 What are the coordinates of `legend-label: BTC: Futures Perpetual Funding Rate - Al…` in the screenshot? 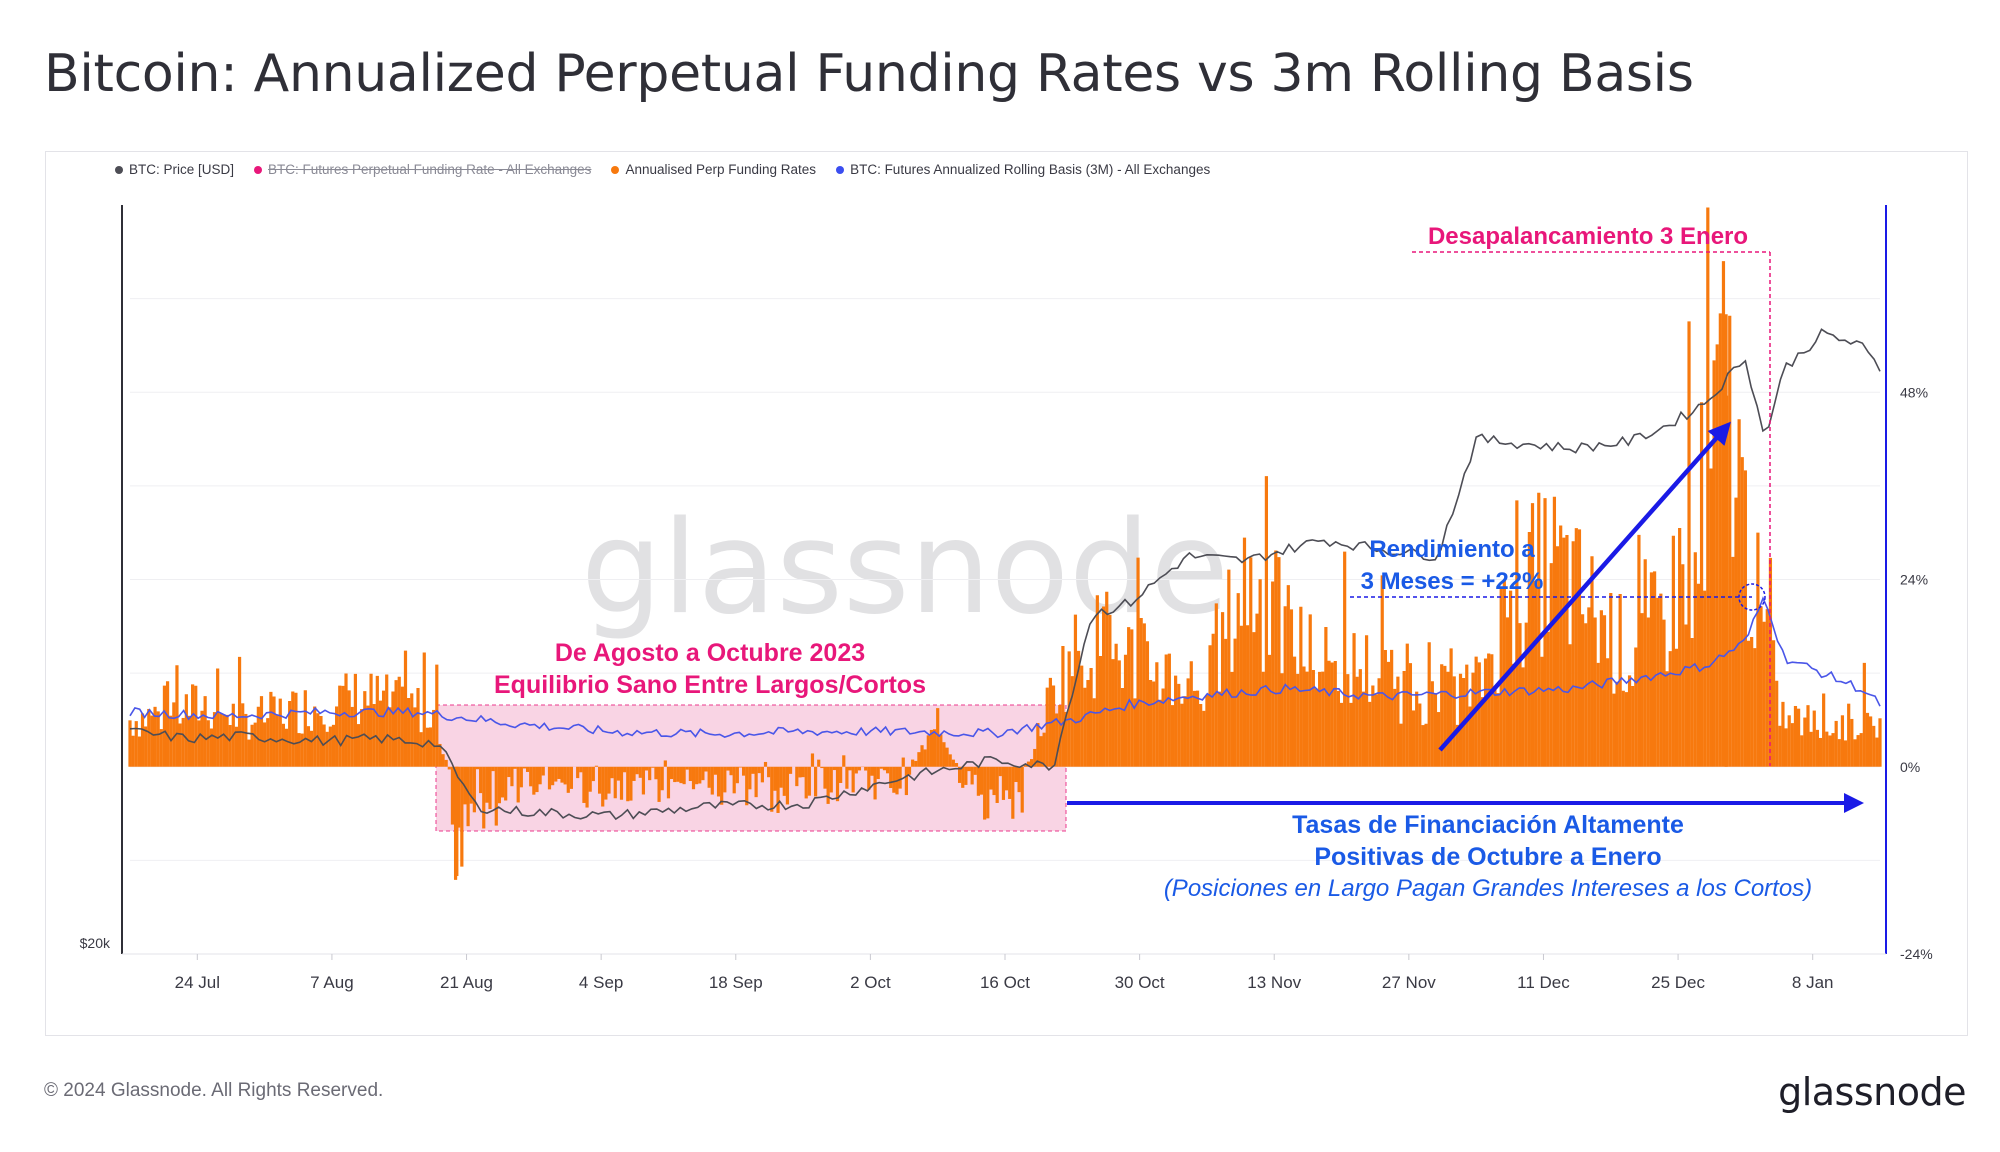 It's located at (430, 169).